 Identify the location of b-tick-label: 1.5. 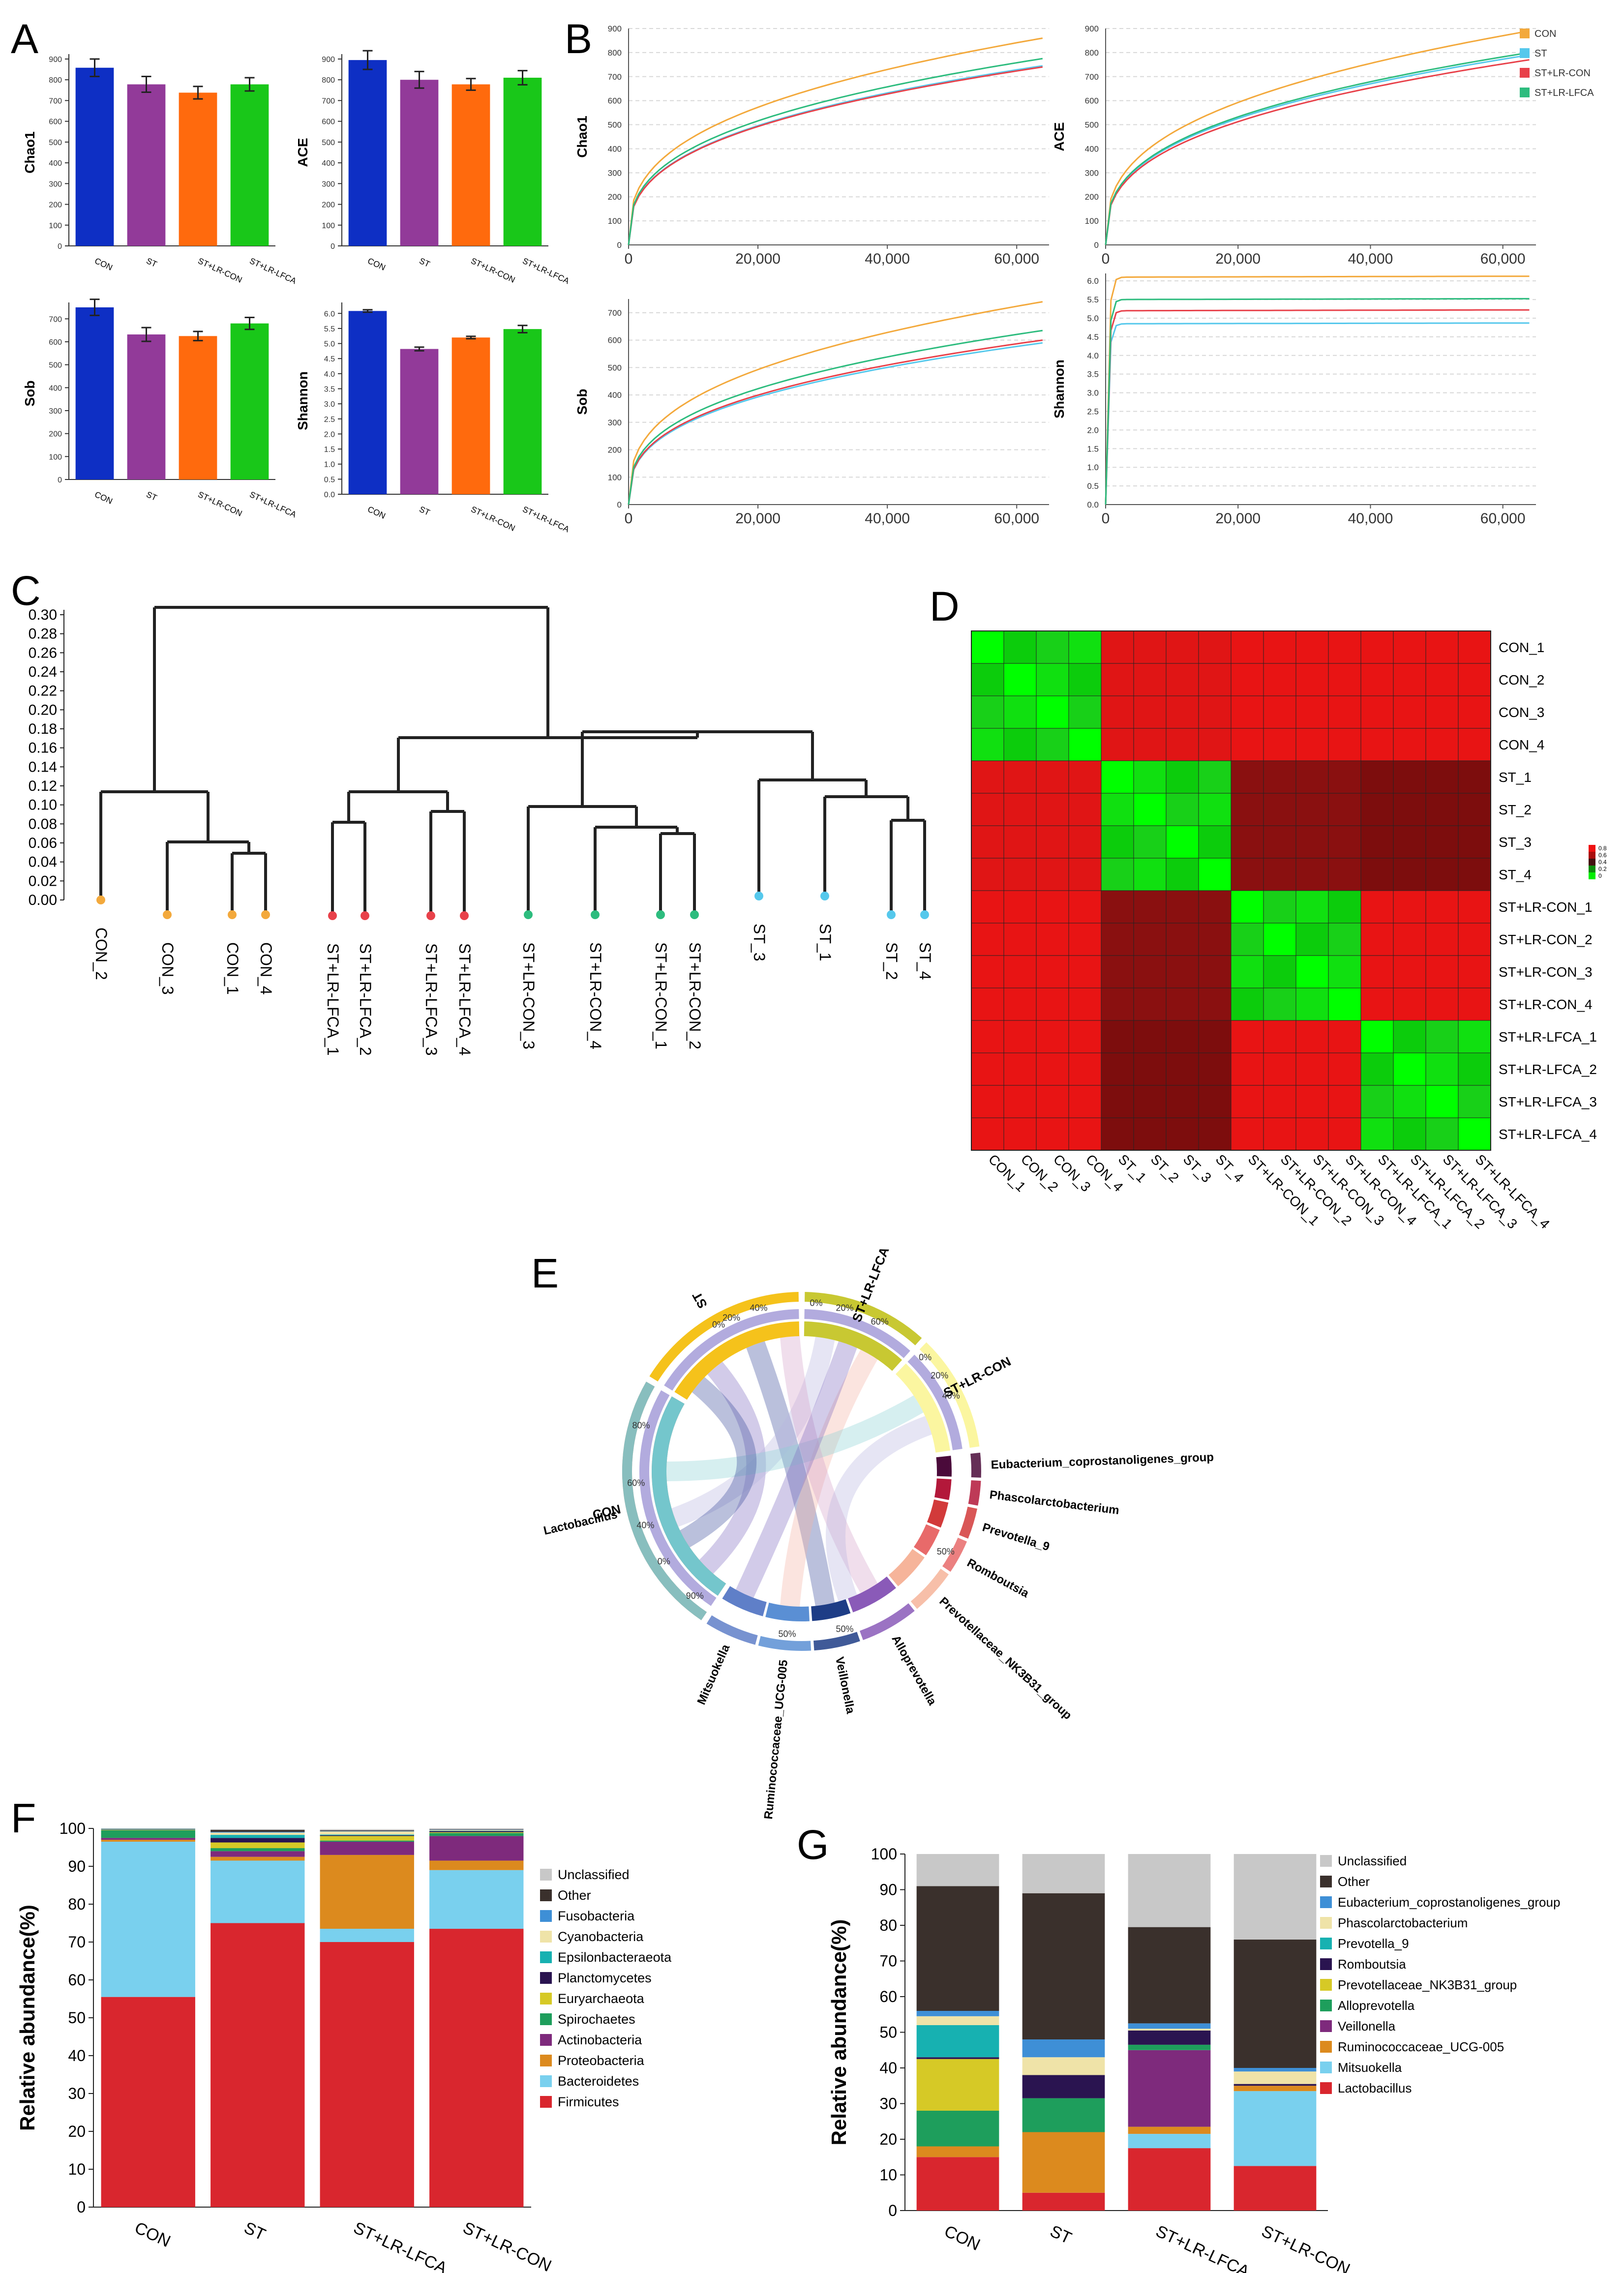
(1093, 448).